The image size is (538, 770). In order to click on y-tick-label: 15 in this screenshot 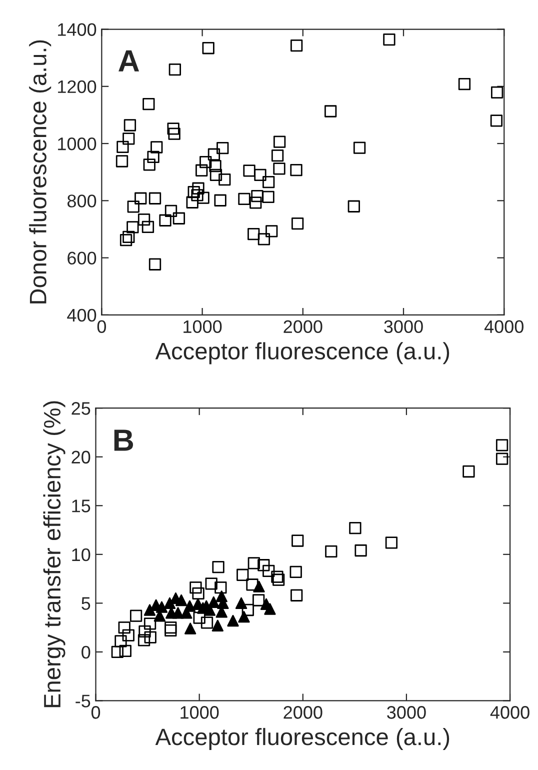, I will do `click(81, 506)`.